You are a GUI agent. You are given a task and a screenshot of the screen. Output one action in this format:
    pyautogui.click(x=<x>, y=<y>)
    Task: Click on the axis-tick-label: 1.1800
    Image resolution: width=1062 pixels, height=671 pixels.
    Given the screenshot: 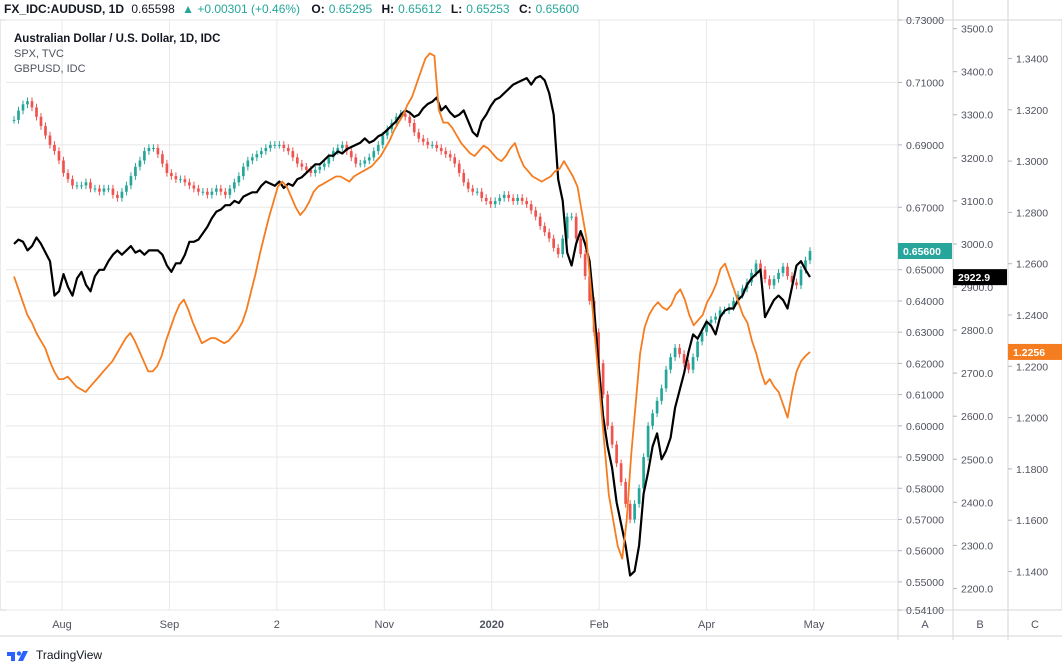 What is the action you would take?
    pyautogui.click(x=1032, y=470)
    